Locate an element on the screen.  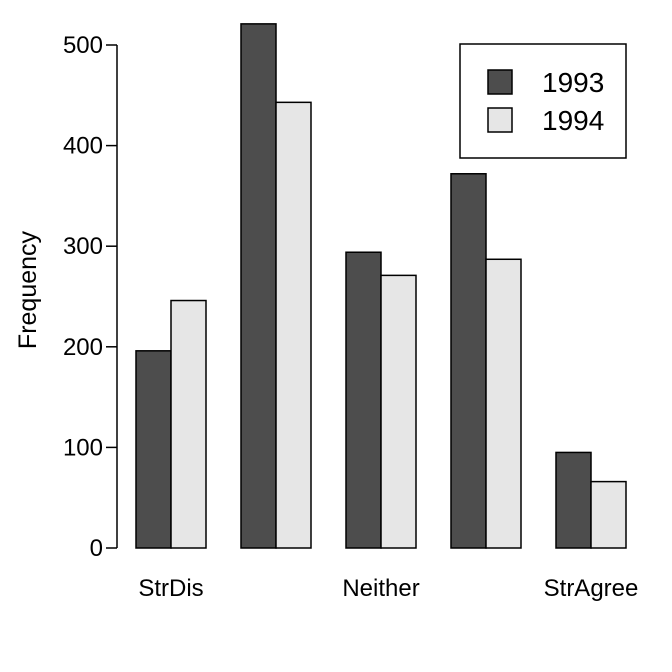
x-tick-label: StrDis is located at coordinates (170, 588).